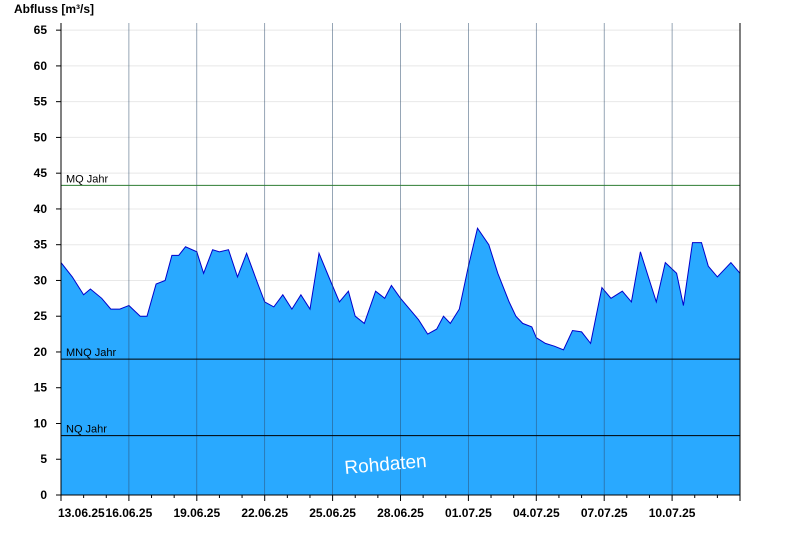 The width and height of the screenshot is (800, 550). I want to click on y-axis-label: Abfluss [m³/s], so click(54, 9).